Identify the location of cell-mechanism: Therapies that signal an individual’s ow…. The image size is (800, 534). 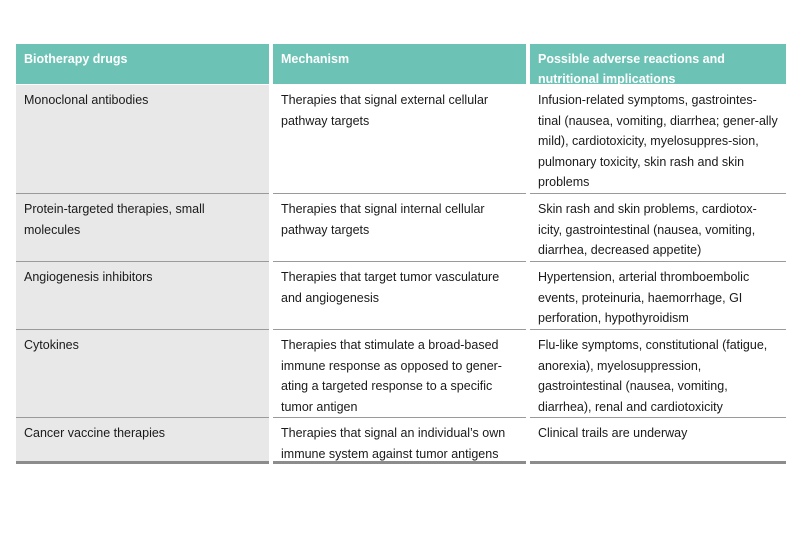
(399, 441).